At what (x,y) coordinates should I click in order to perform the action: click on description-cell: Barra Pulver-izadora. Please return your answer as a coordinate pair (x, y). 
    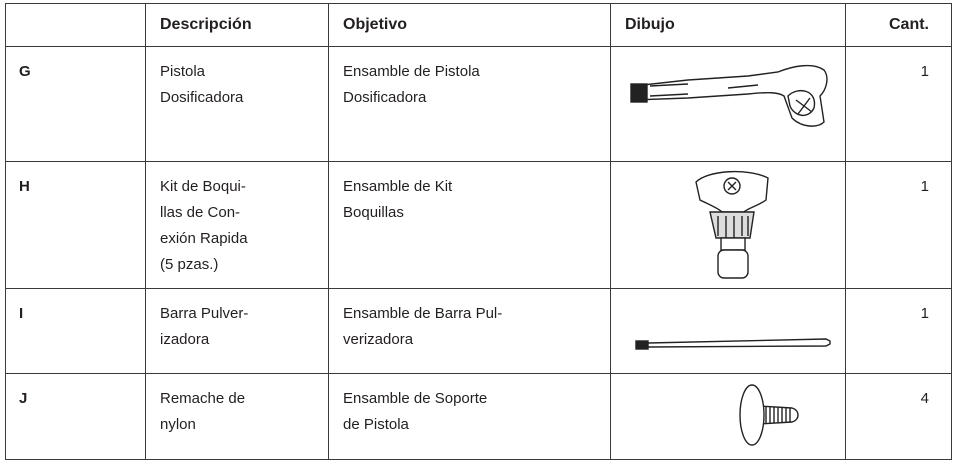
    Looking at the image, I should click on (237, 331).